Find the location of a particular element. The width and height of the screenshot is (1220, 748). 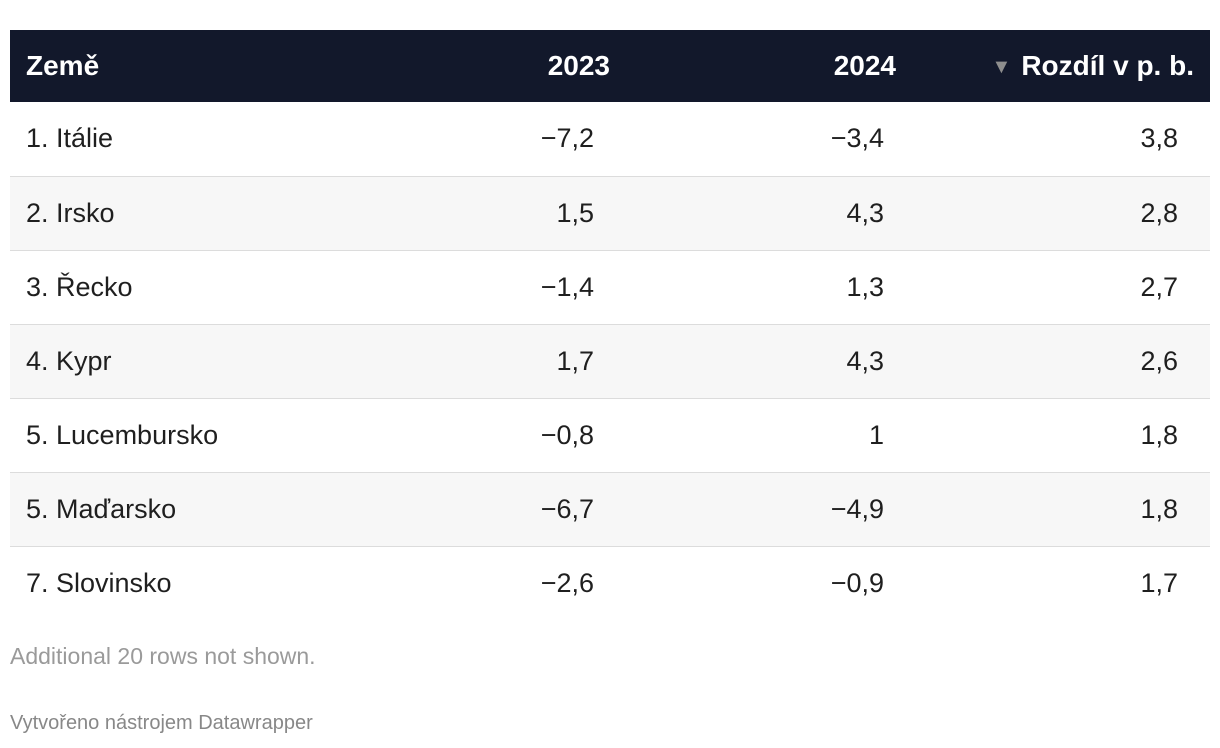

column-header-country: Země is located at coordinates (207, 66).